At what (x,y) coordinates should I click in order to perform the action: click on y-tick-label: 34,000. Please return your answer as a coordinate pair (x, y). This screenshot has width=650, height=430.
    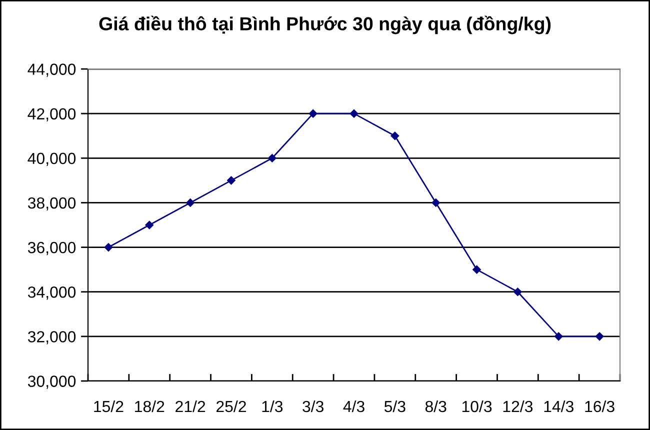
    Looking at the image, I should click on (52, 293).